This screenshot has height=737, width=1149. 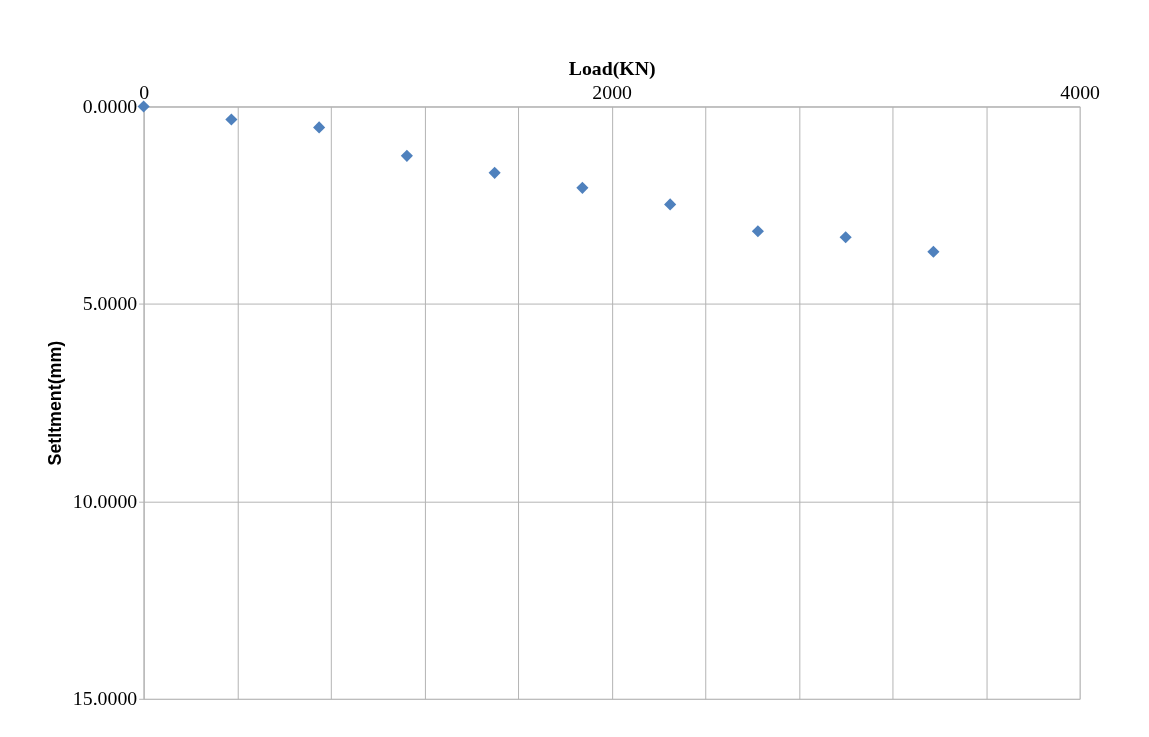 I want to click on y-tick-label: 15.0000, so click(x=105, y=698).